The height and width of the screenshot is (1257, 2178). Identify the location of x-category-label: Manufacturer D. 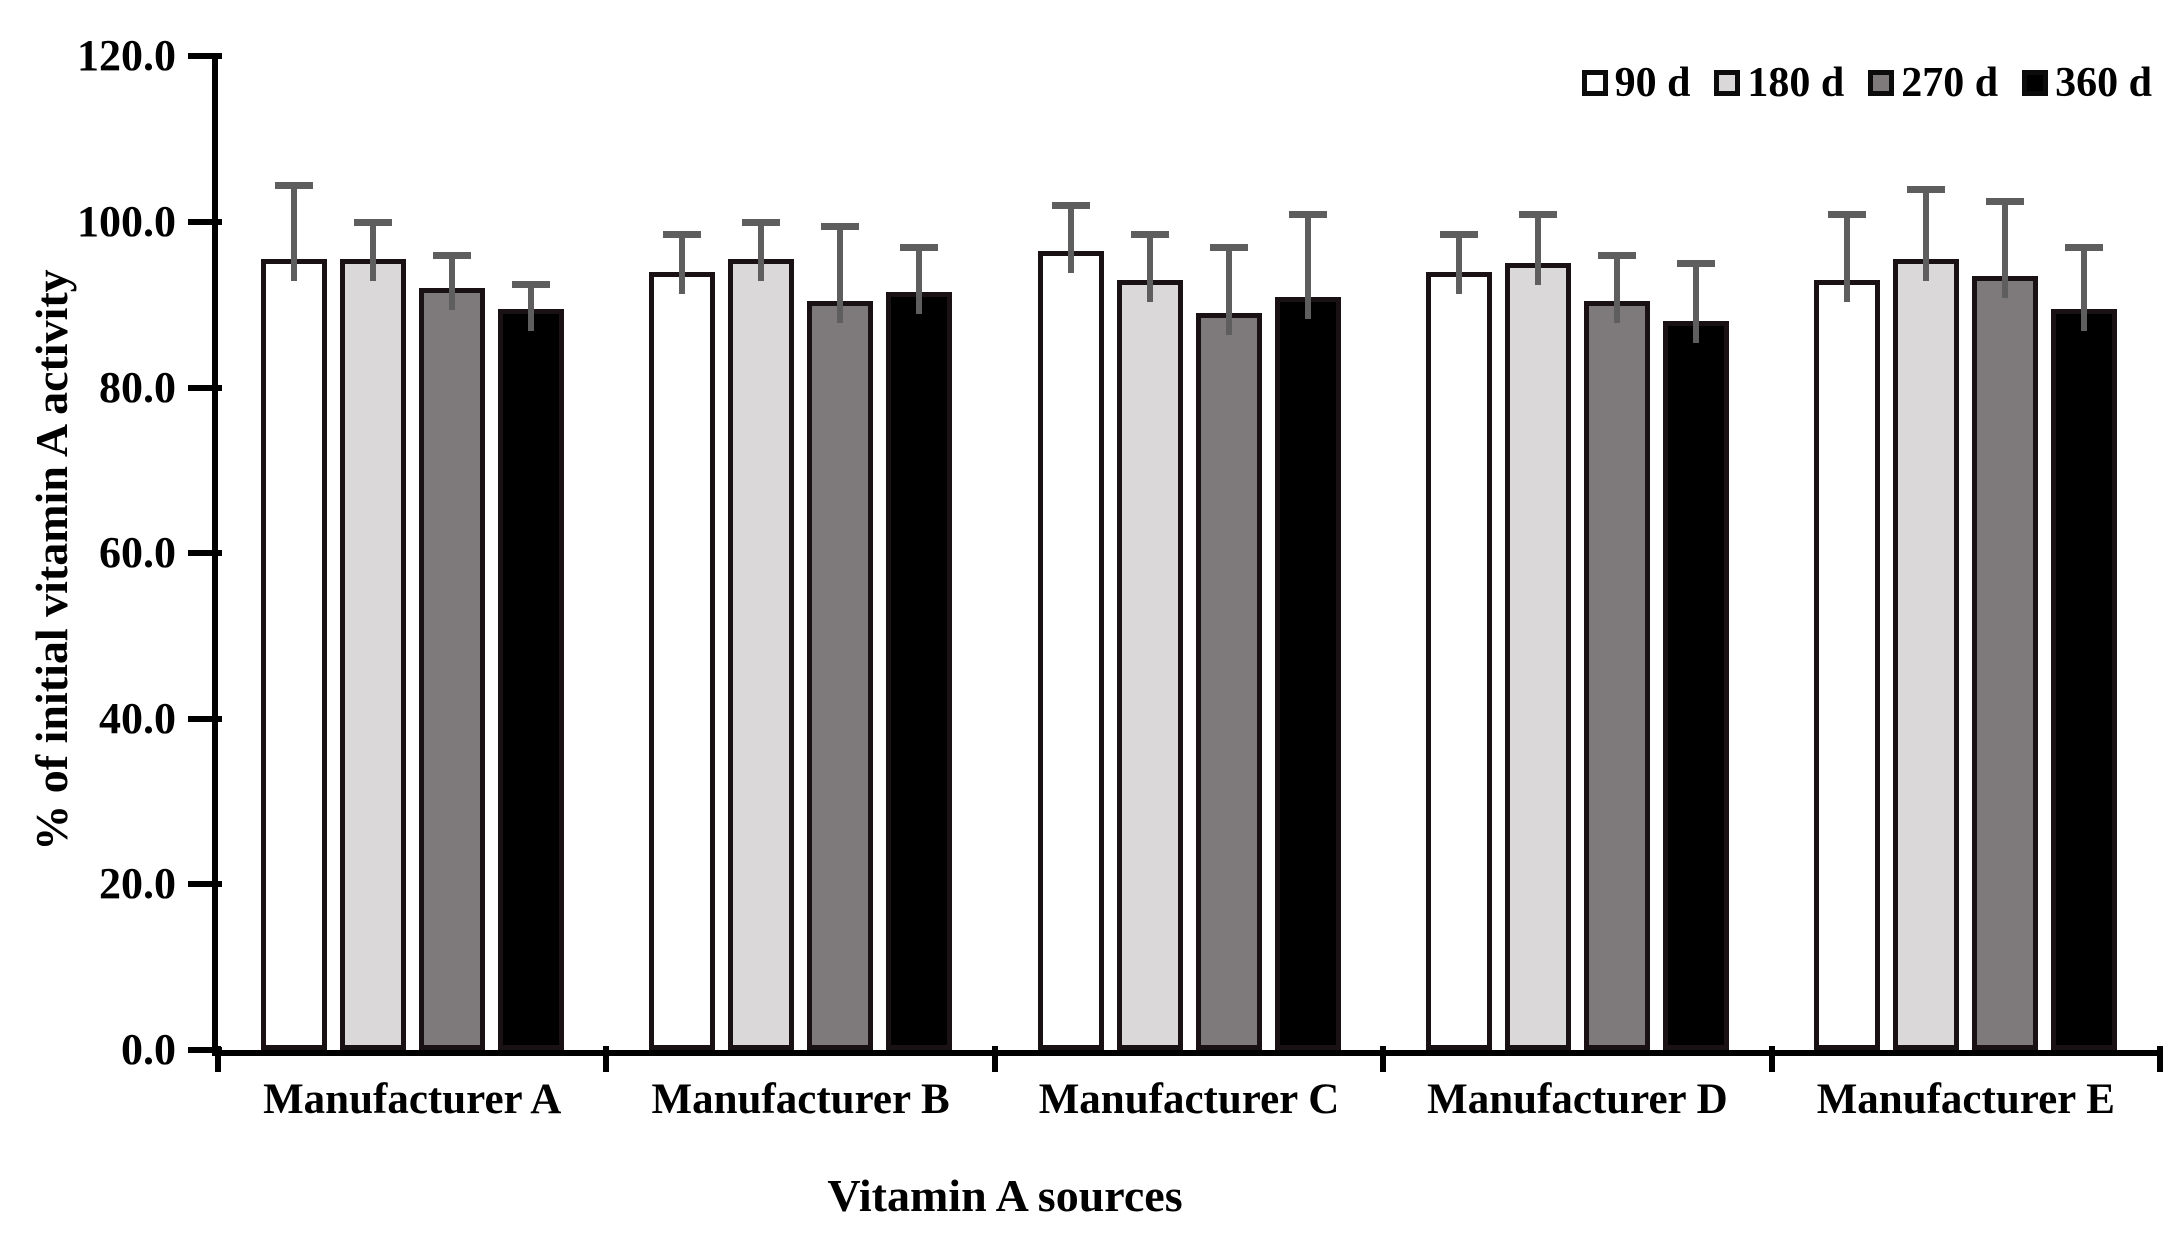
(1577, 1099).